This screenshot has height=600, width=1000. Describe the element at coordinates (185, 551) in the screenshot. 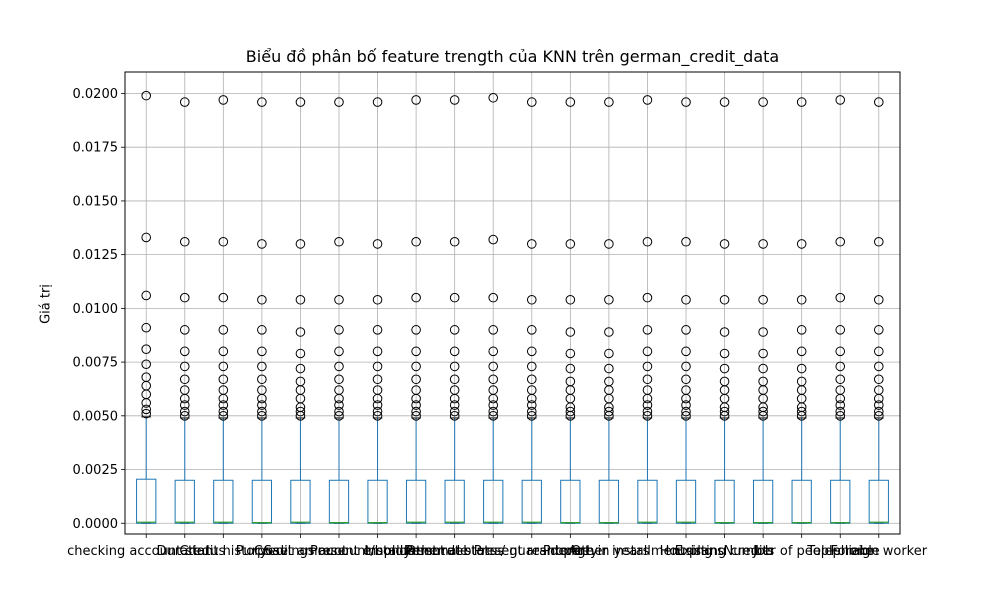

I see `x-tick-label: Duration` at that location.